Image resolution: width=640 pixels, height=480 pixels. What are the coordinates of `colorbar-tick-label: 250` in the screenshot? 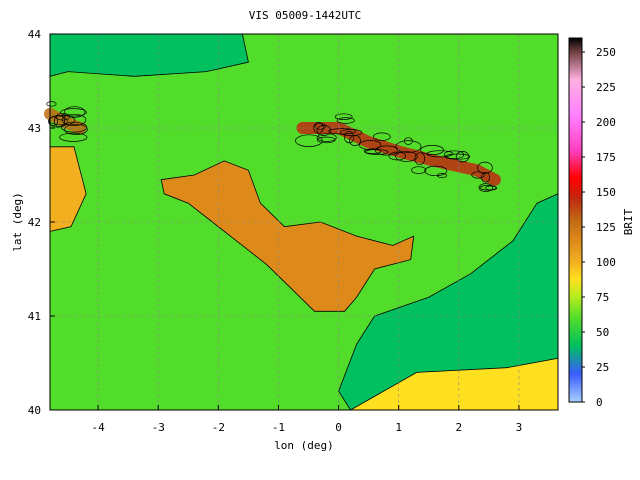 It's located at (606, 52).